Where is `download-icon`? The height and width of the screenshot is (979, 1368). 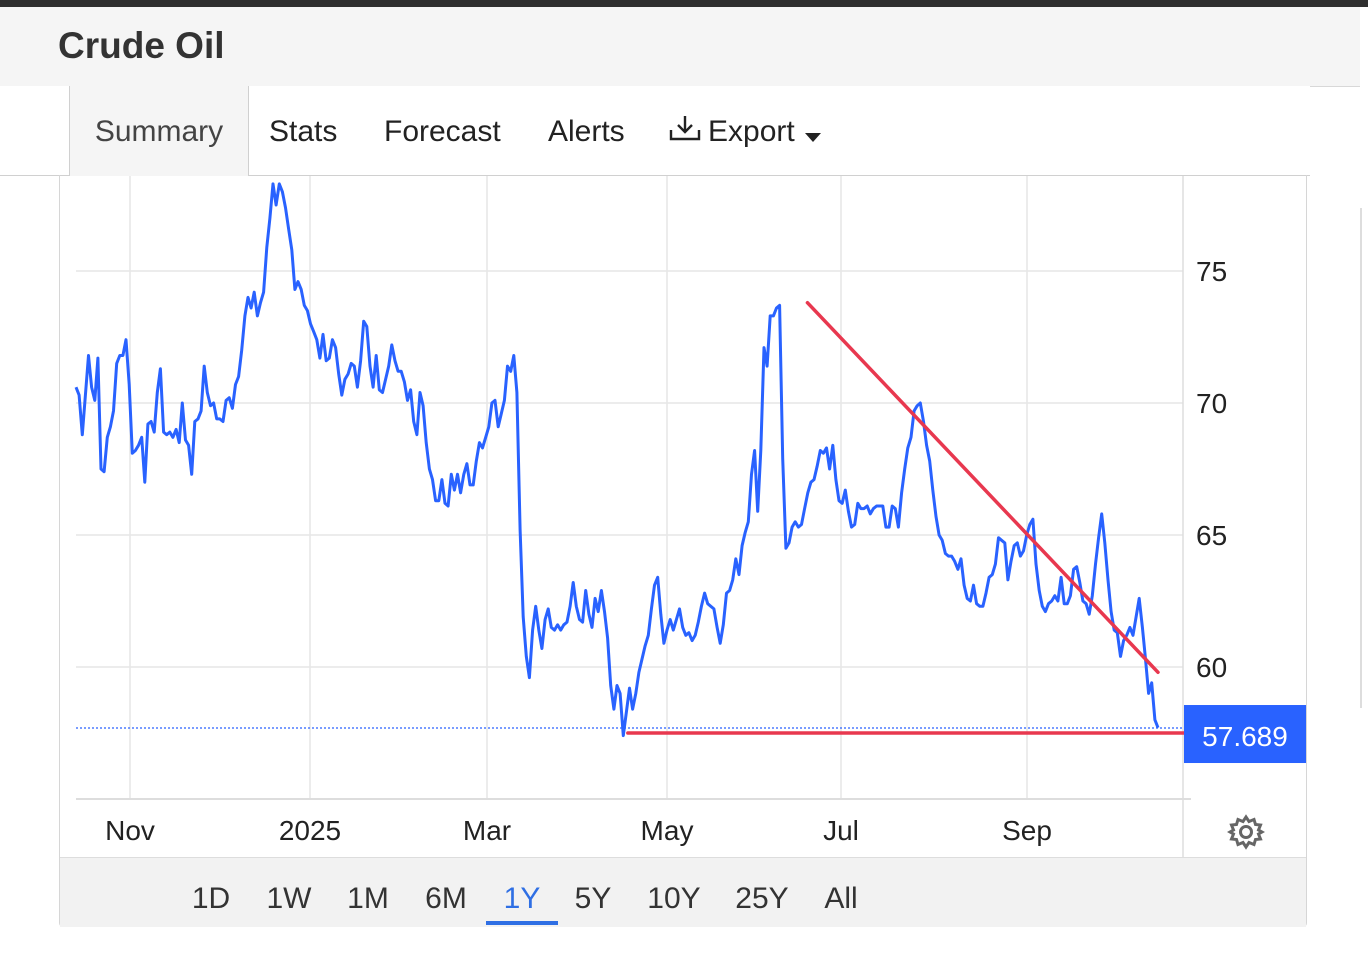
download-icon is located at coordinates (685, 133).